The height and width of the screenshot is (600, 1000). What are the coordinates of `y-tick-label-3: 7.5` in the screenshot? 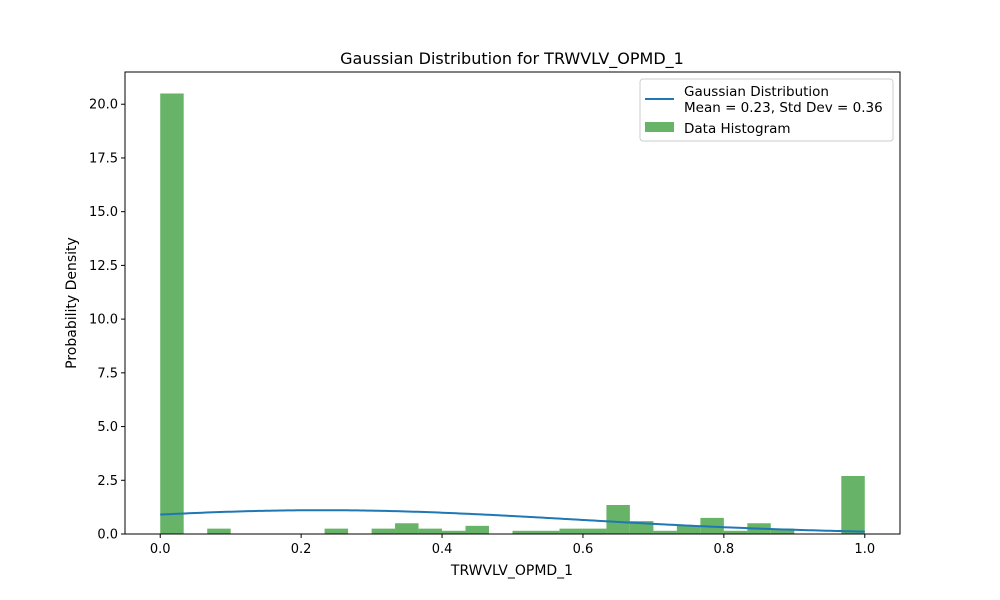 It's located at (107, 373).